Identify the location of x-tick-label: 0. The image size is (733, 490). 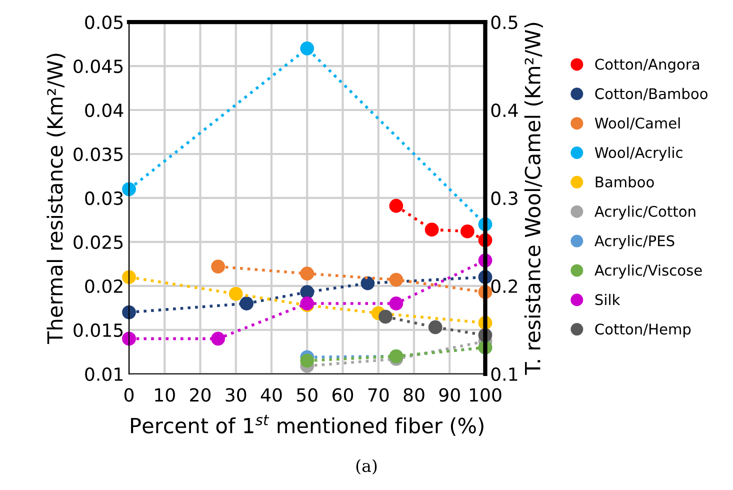
(129, 395).